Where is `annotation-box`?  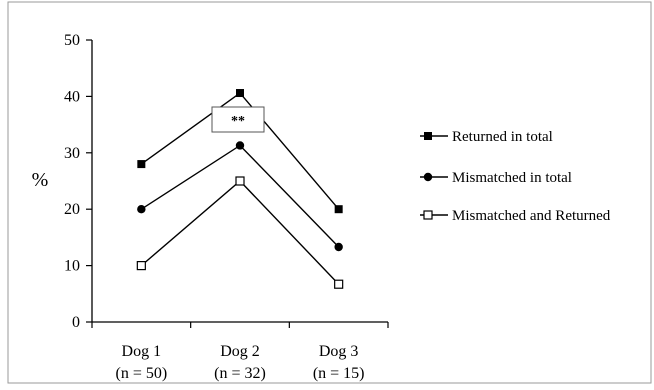
annotation-box is located at coordinates (238, 119).